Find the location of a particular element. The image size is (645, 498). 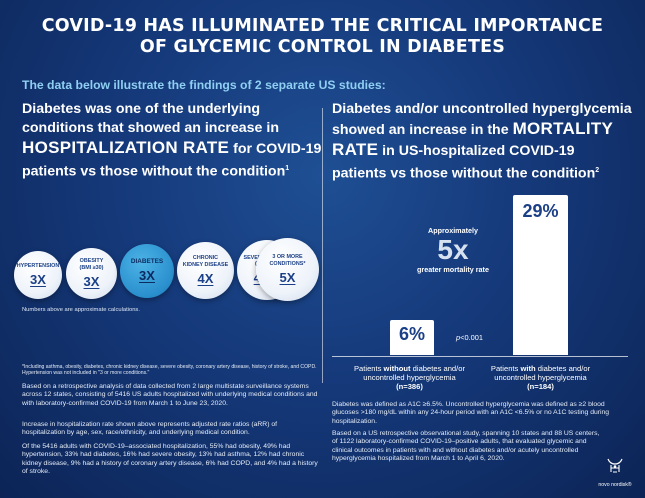

circle-diabetes: DIABETES 3X is located at coordinates (147, 271).